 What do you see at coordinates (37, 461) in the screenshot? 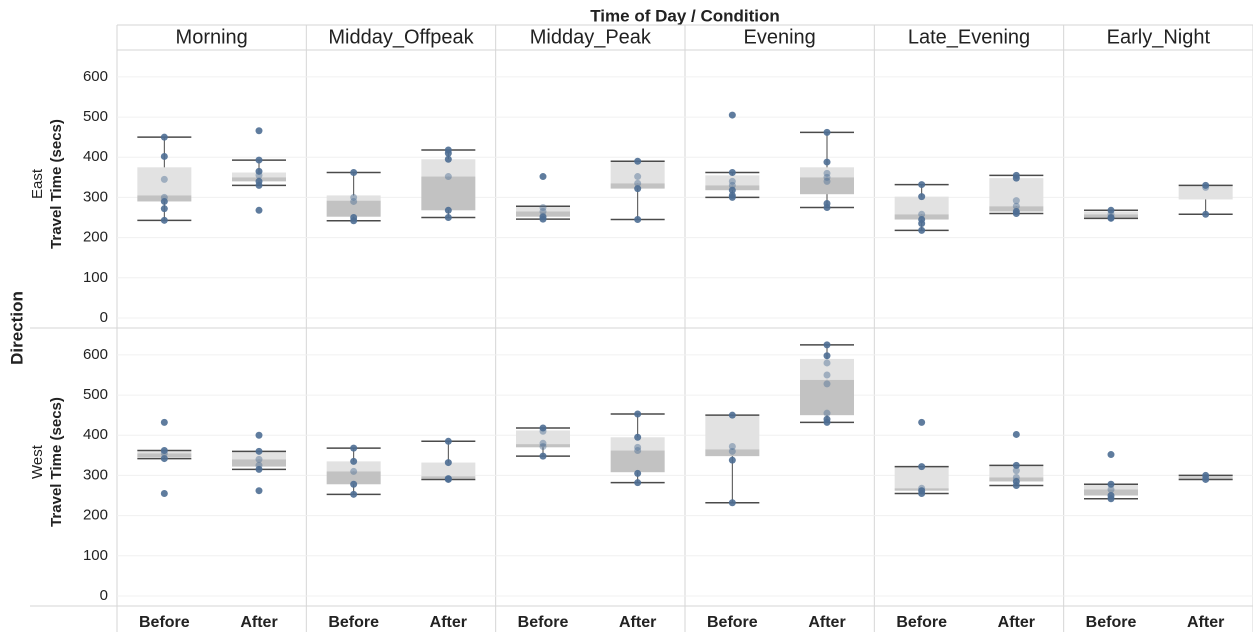
I see `row-label: West` at bounding box center [37, 461].